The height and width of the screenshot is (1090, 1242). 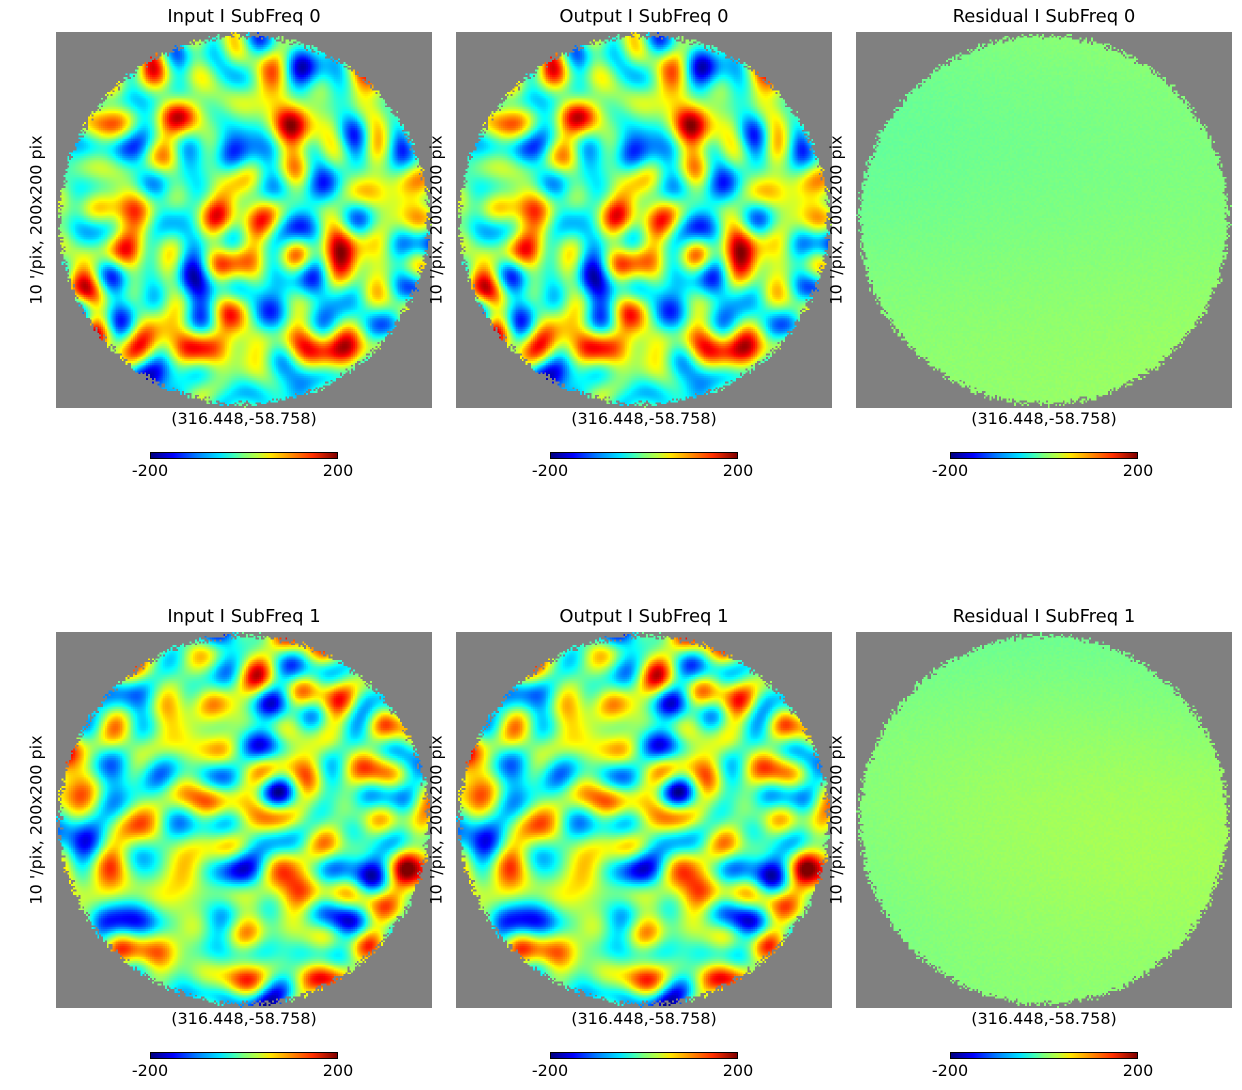 What do you see at coordinates (244, 16) in the screenshot?
I see `chart-title: Input I SubFreq 0` at bounding box center [244, 16].